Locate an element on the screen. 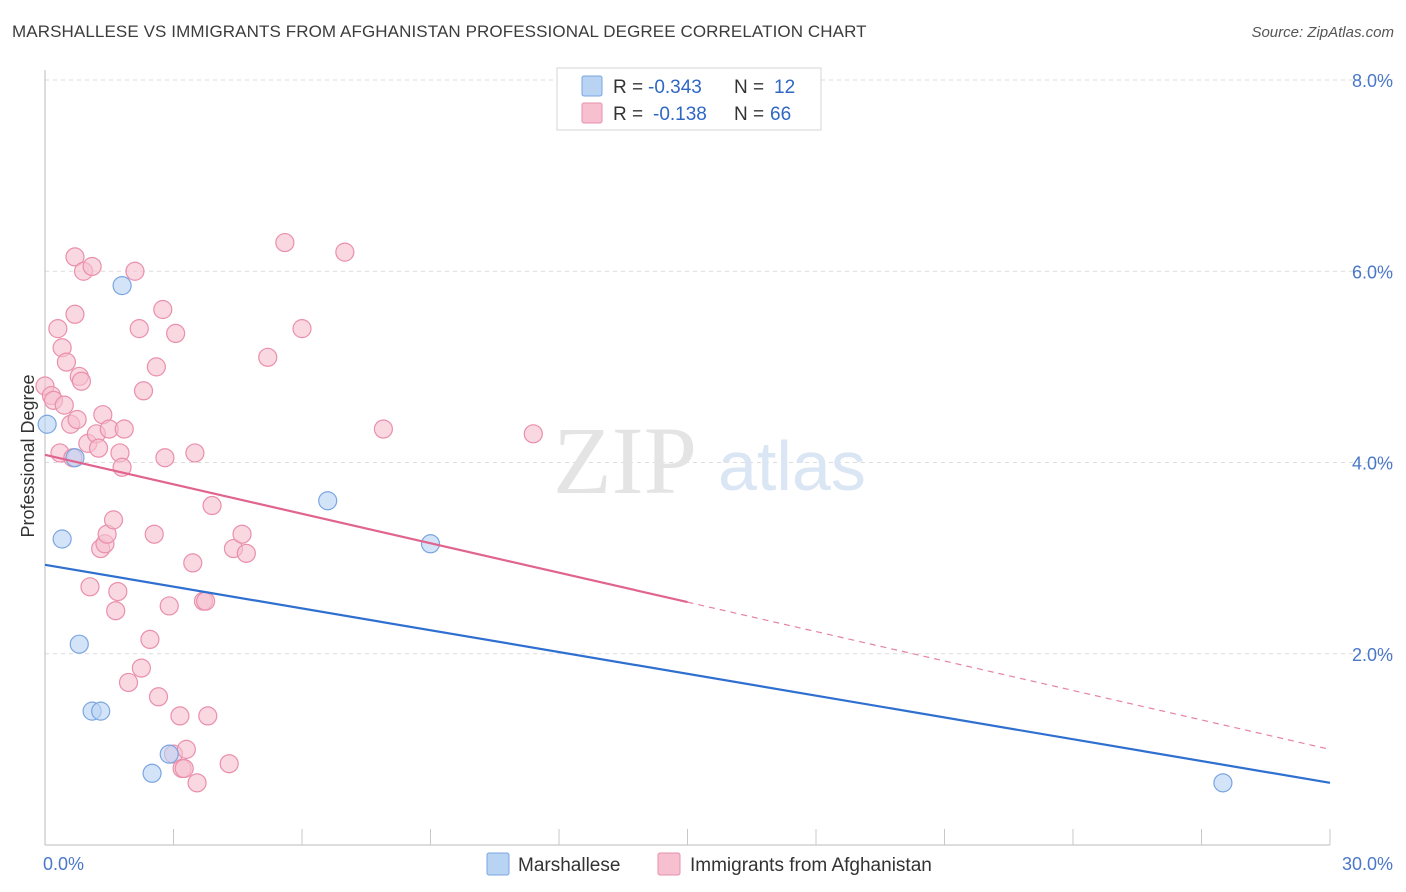  top-legend-swatch-pink is located at coordinates (592, 113).